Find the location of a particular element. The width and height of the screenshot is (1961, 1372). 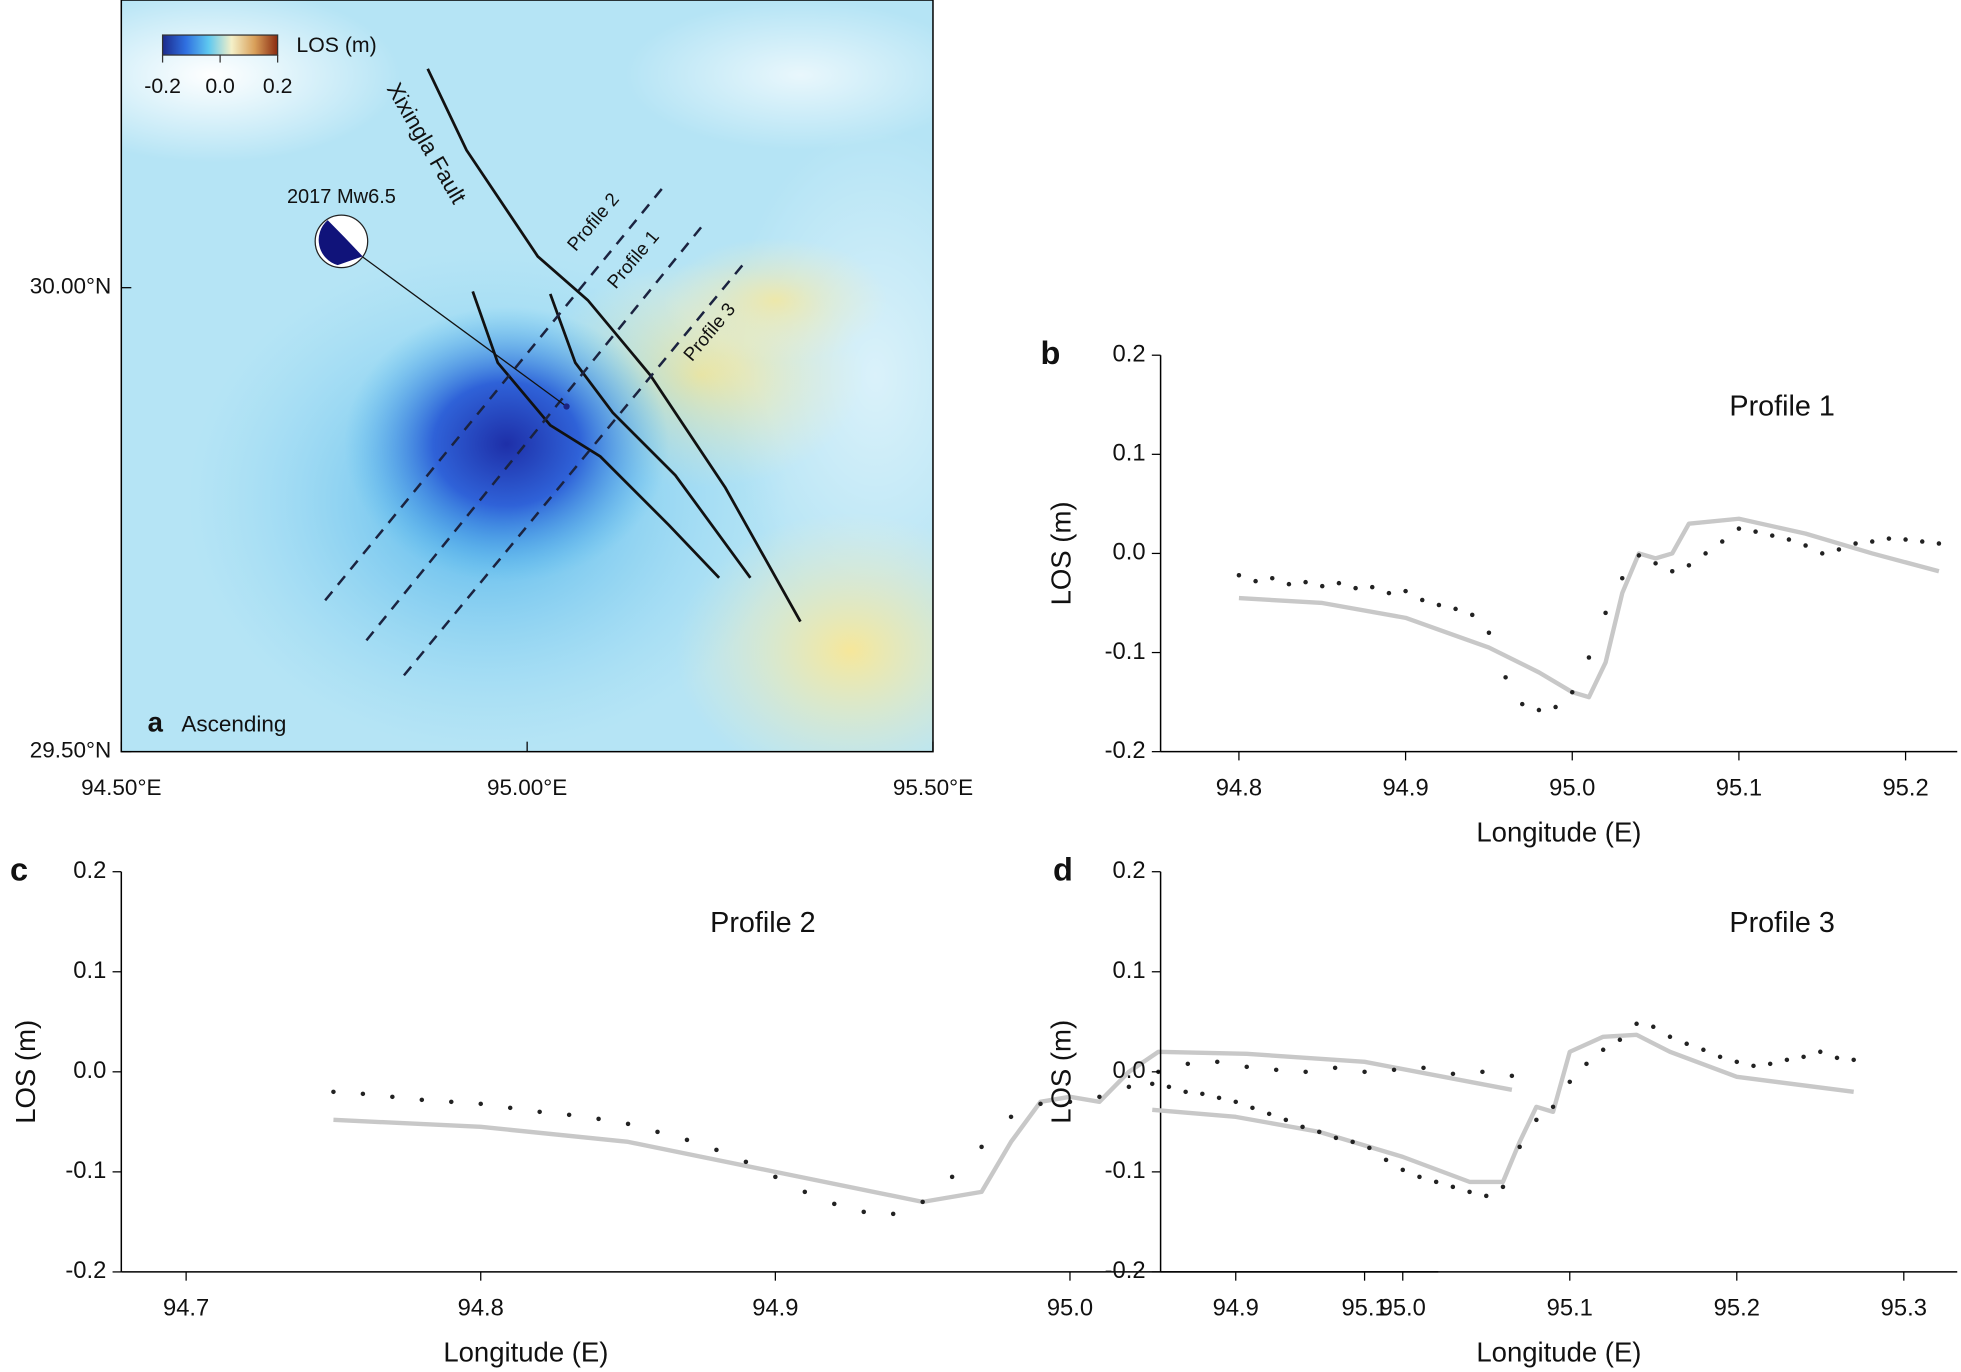

epicenter-link is located at coordinates (454, 323).